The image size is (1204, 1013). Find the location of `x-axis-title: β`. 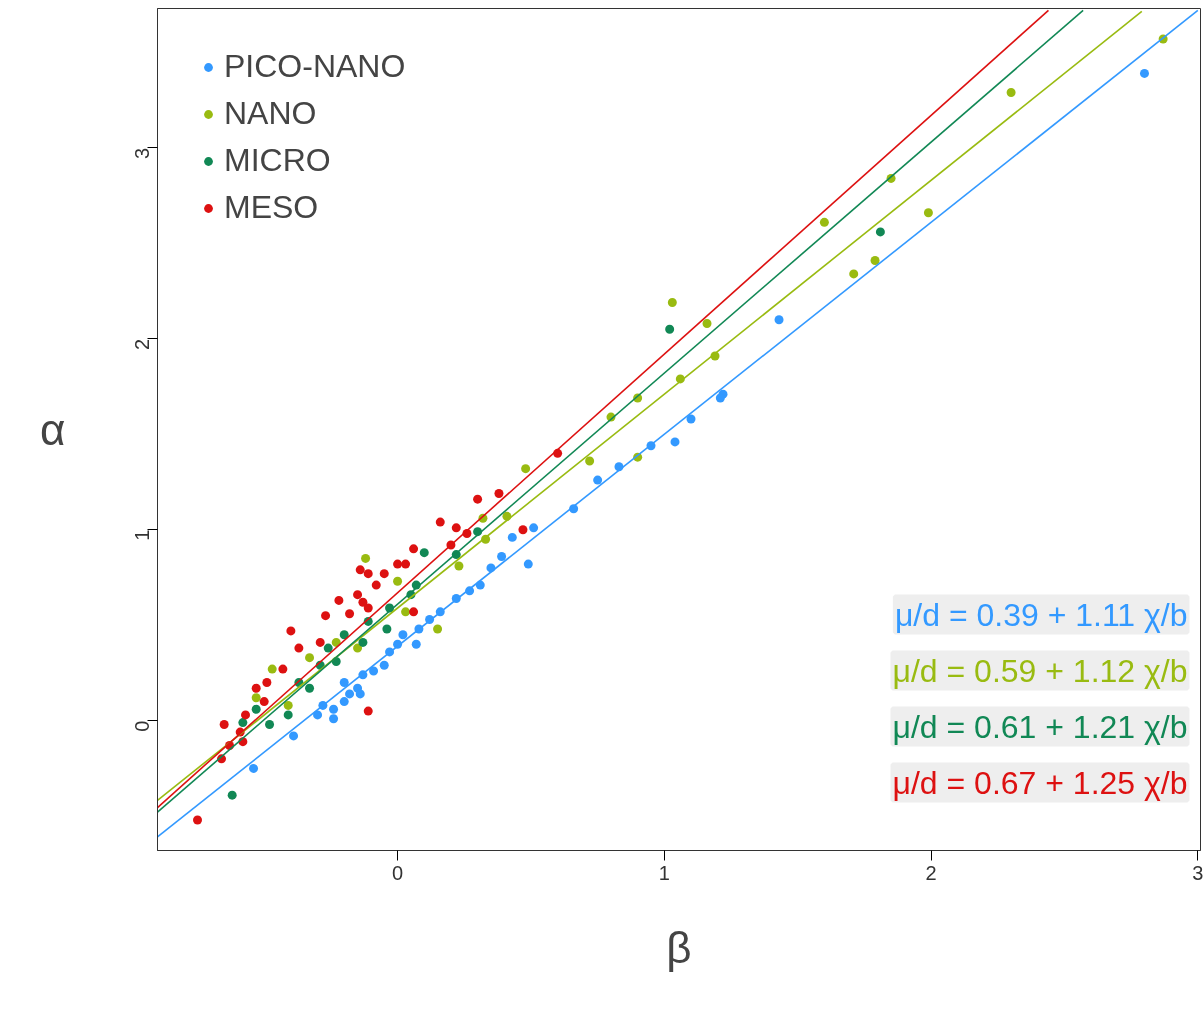

x-axis-title: β is located at coordinates (679, 947).